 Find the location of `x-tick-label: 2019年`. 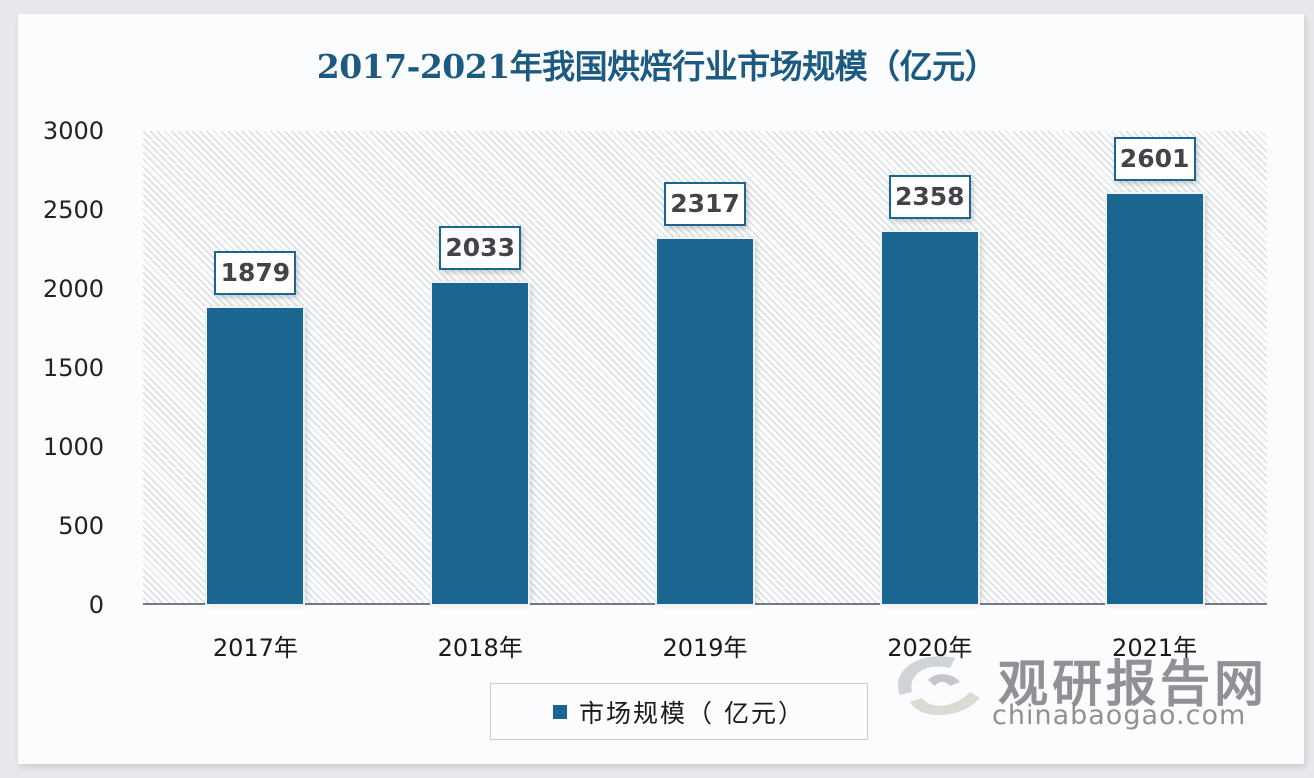

x-tick-label: 2019年 is located at coordinates (705, 648).